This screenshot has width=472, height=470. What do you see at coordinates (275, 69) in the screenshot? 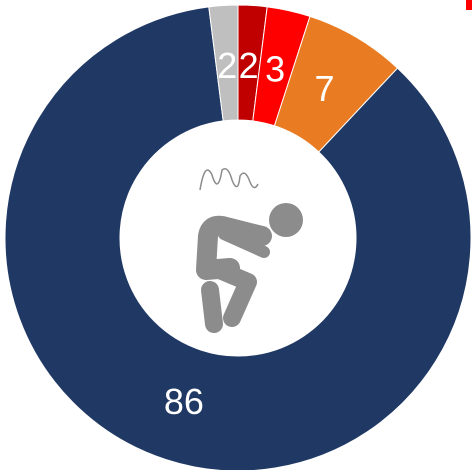
I see `data-label: 3` at bounding box center [275, 69].